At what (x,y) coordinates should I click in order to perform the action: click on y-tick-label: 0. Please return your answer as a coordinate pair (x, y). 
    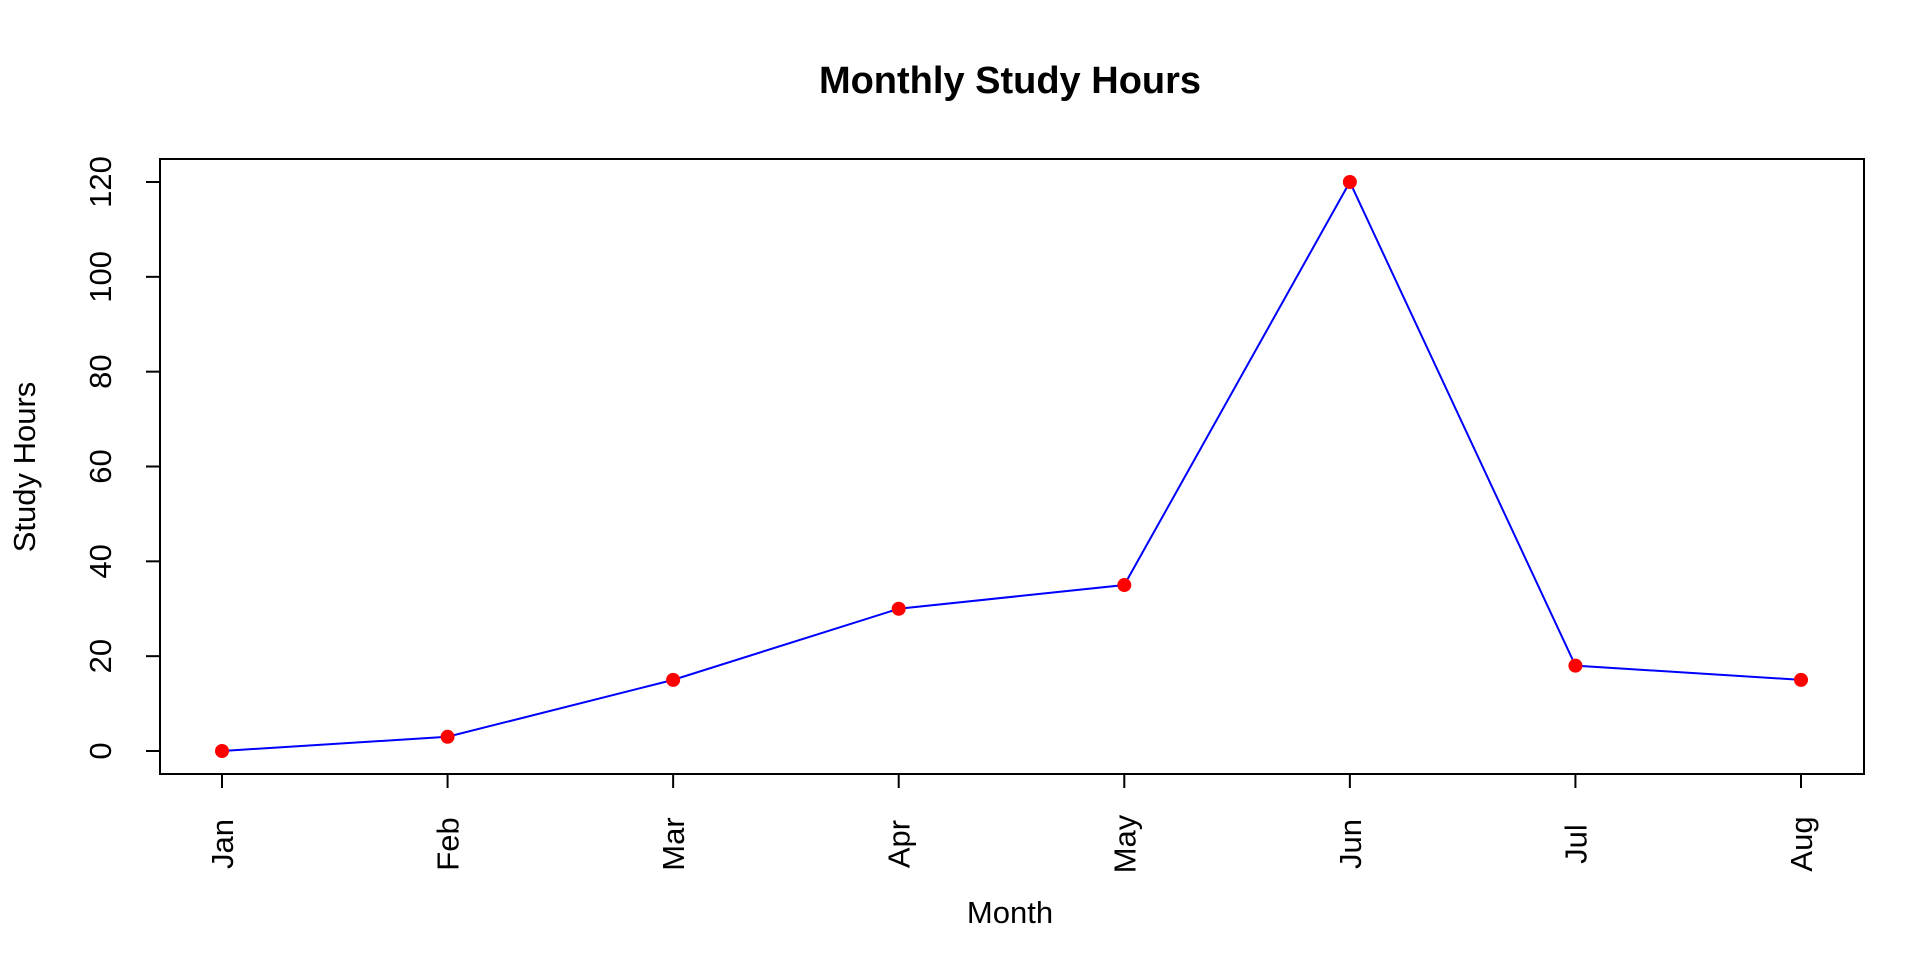
    Looking at the image, I should click on (100, 750).